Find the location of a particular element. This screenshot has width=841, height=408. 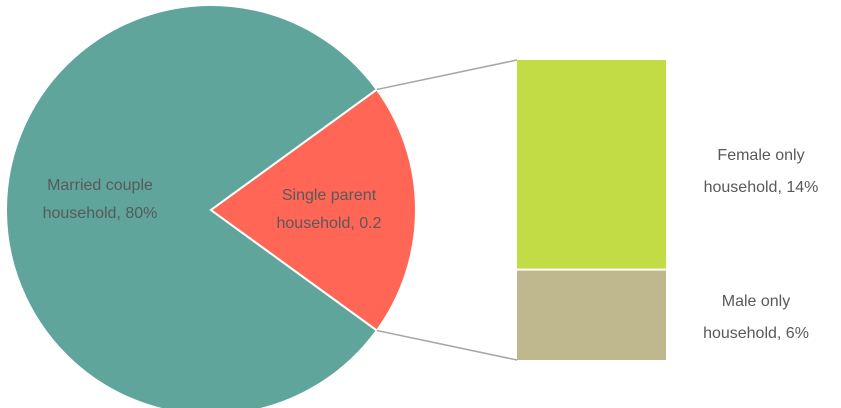

bar-label-female-only: Female only is located at coordinates (760, 155).